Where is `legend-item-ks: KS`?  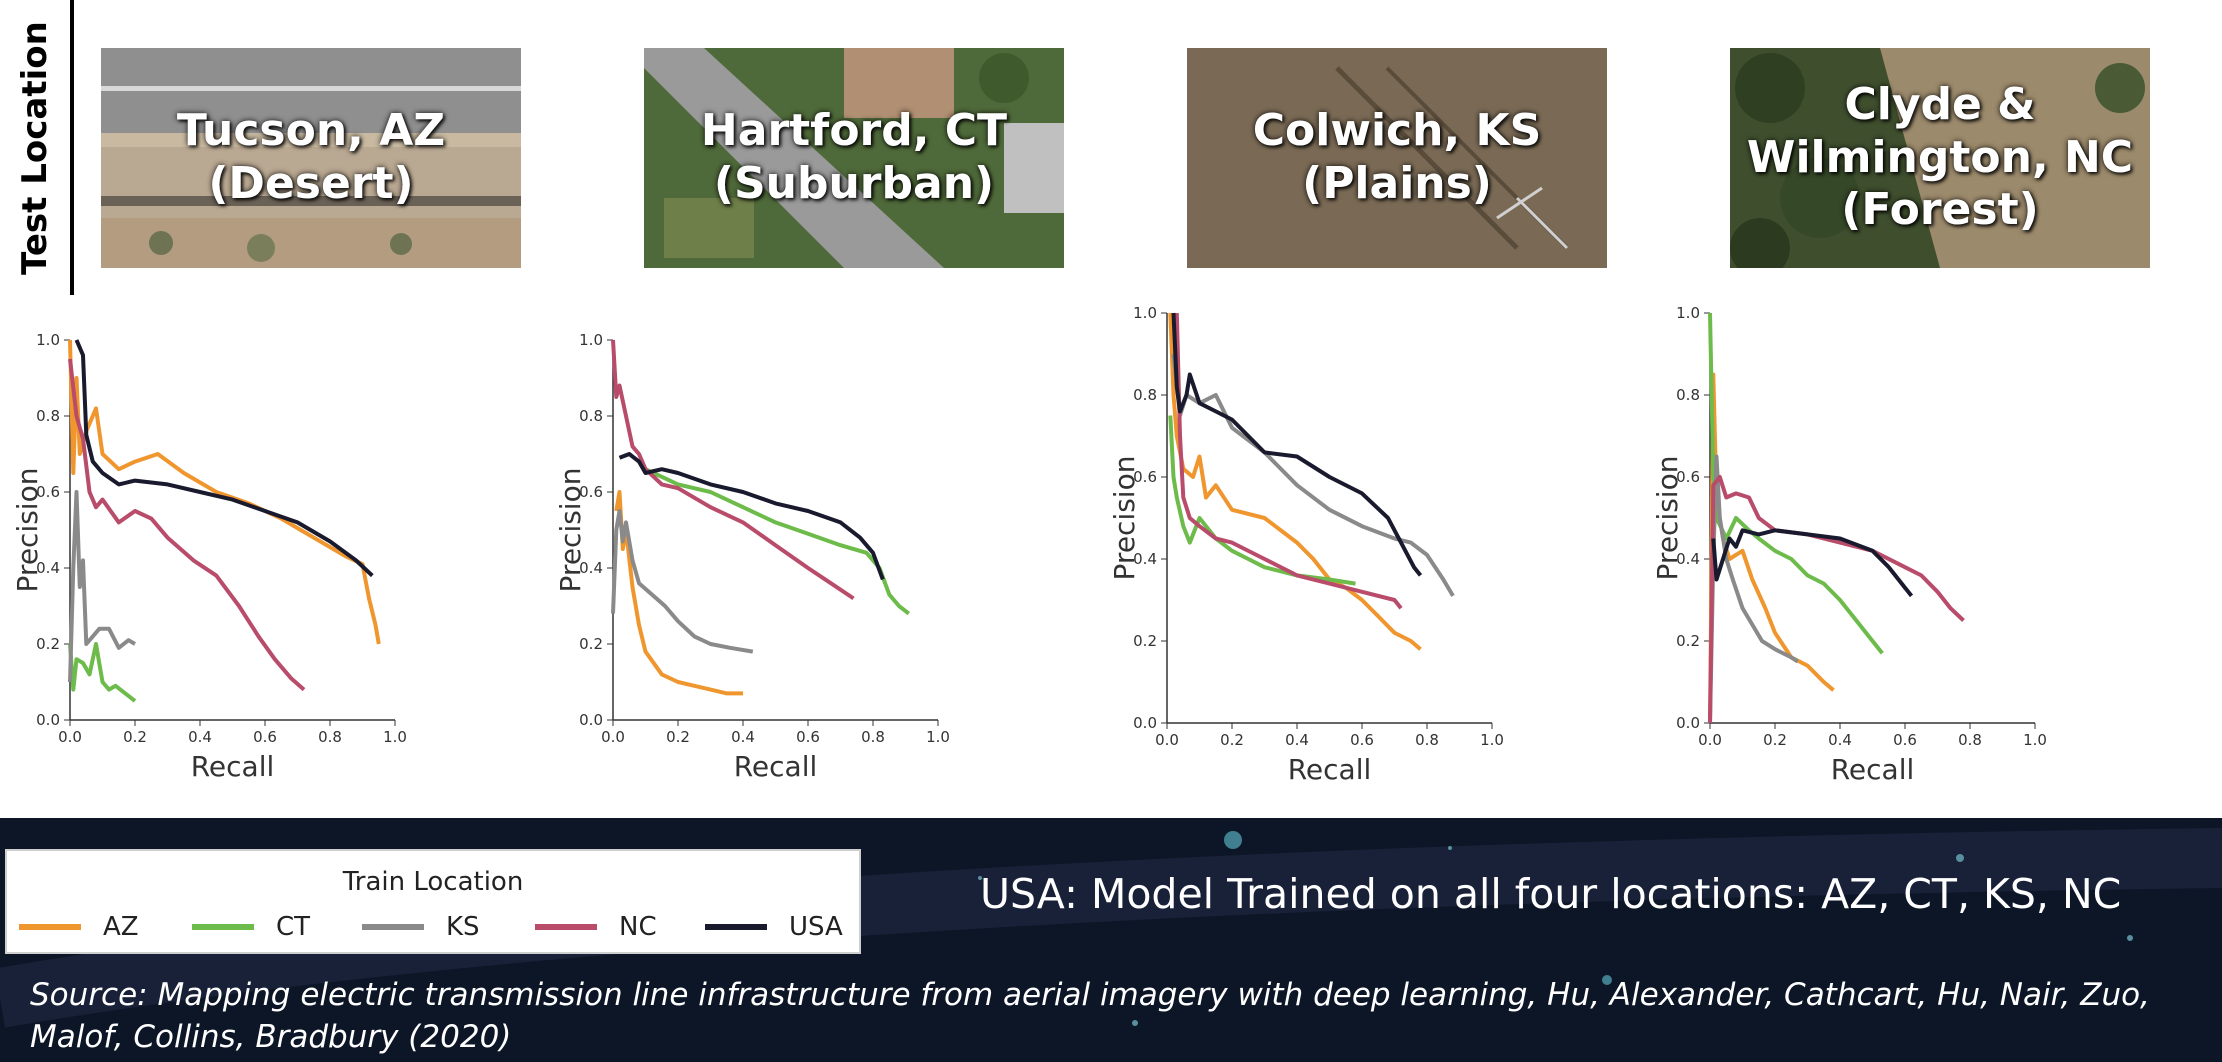
legend-item-ks: KS is located at coordinates (421, 927).